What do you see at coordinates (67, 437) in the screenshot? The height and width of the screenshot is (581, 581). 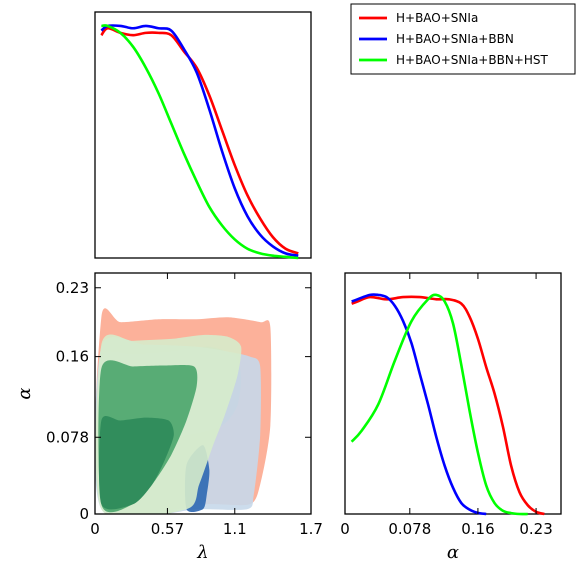 I see `contour-y-tick-label: 0.078` at bounding box center [67, 437].